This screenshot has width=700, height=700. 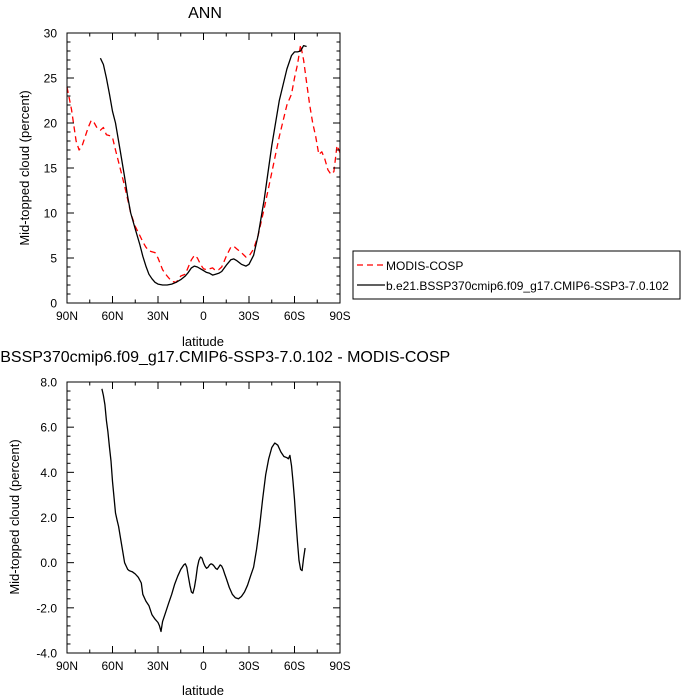 What do you see at coordinates (48, 428) in the screenshot?
I see `bottom-y-tick-label: 6.0` at bounding box center [48, 428].